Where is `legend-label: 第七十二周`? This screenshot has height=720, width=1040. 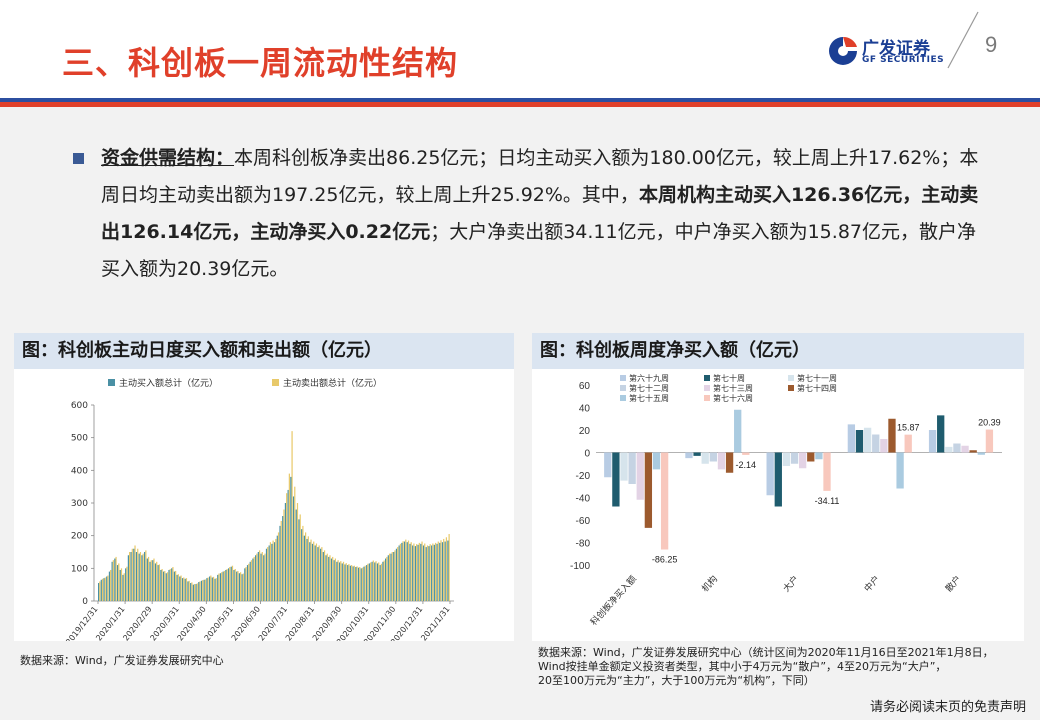 legend-label: 第七十二周 is located at coordinates (649, 388).